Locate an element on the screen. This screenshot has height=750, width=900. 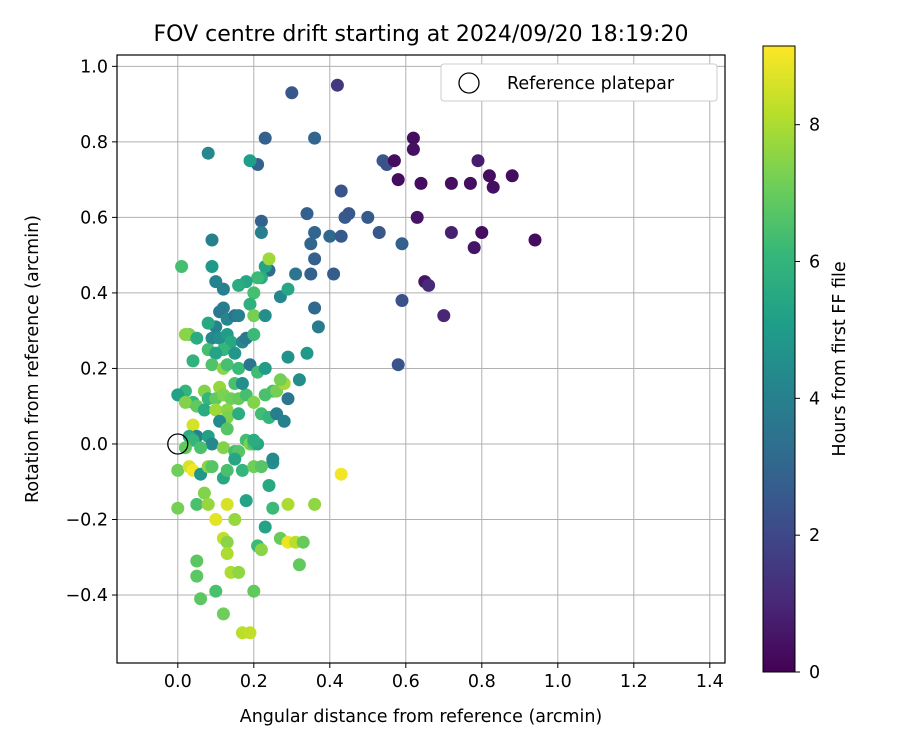
reference-point-marker is located at coordinates (178, 444).